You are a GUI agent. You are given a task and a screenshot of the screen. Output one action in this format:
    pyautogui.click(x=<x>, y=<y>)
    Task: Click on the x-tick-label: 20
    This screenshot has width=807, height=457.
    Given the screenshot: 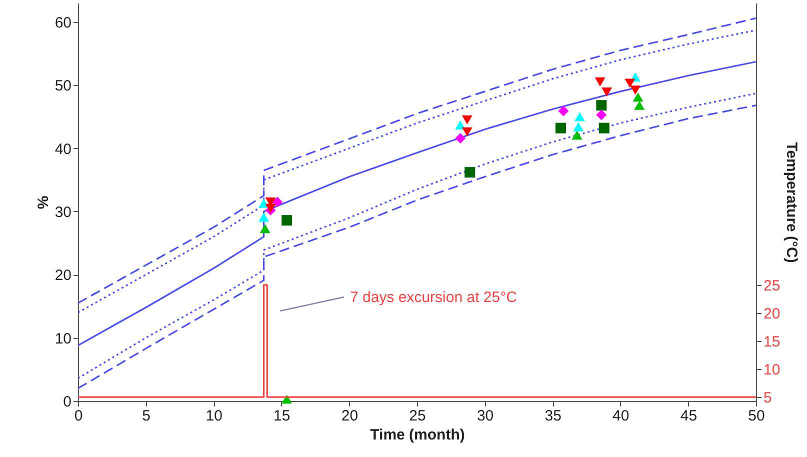 What is the action you would take?
    pyautogui.click(x=349, y=416)
    